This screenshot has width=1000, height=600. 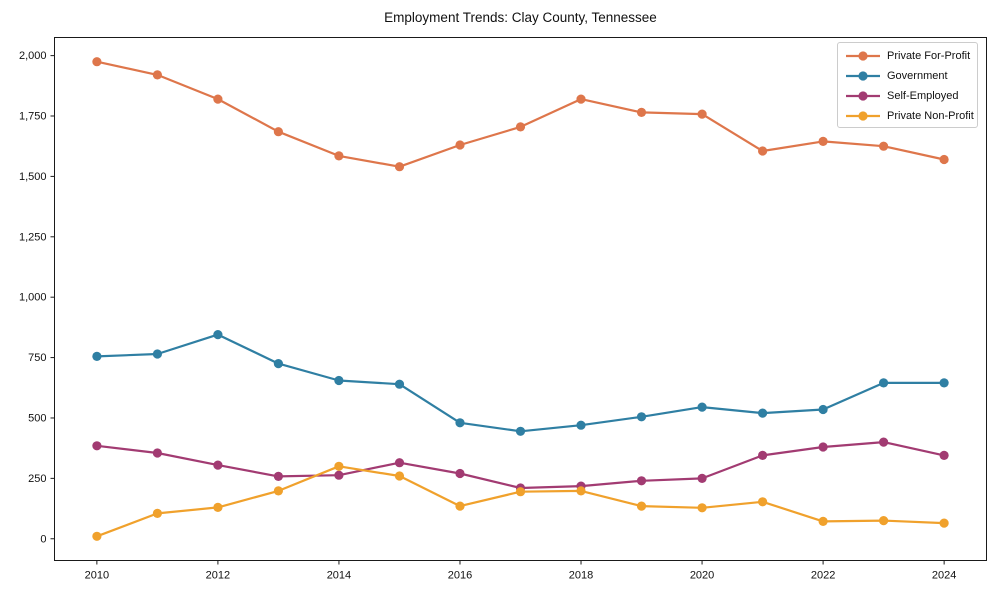 What do you see at coordinates (33, 237) in the screenshot?
I see `y-tick-label: 1,250` at bounding box center [33, 237].